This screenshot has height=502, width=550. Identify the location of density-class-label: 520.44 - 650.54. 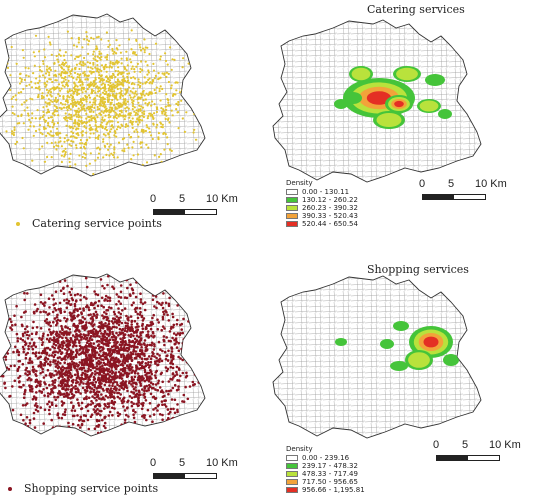
(330, 224).